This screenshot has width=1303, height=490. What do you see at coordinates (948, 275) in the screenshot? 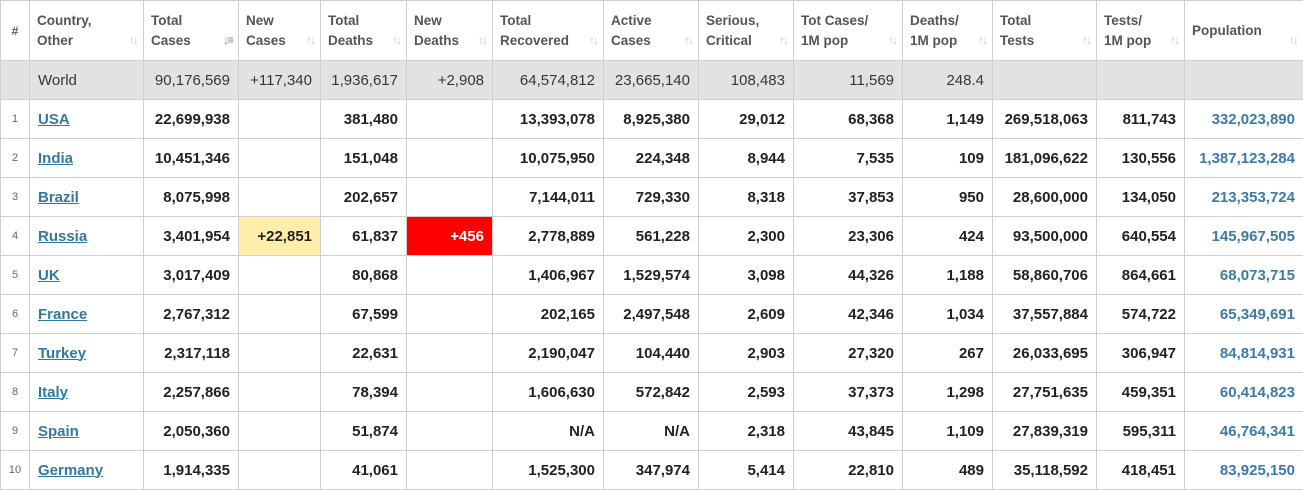
I see `cell-deaths-1m: 1,188` at bounding box center [948, 275].